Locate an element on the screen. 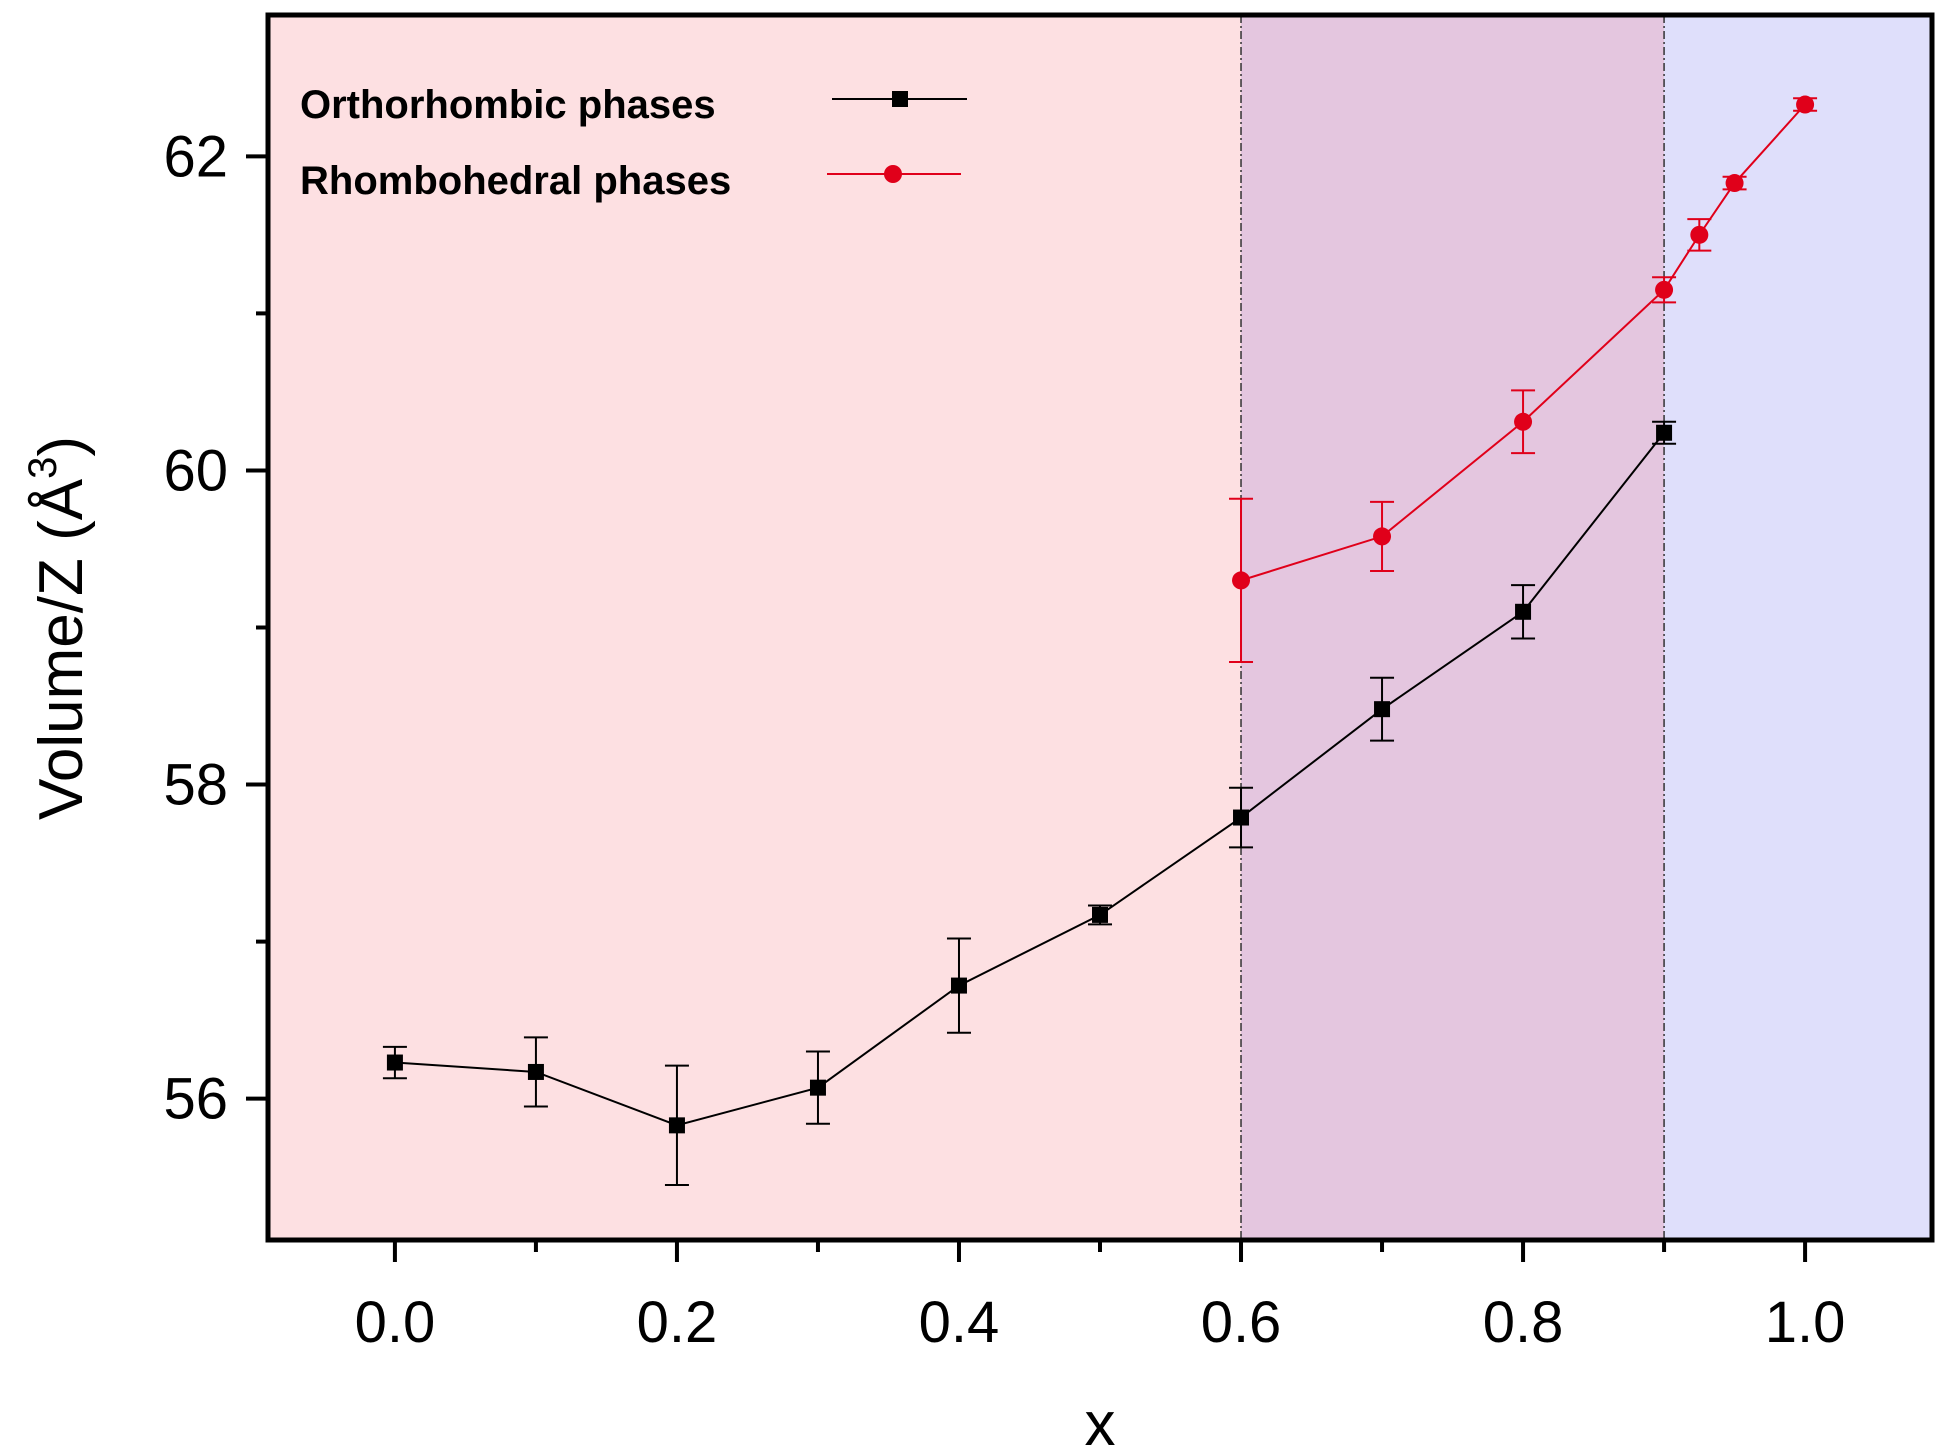  x-axis-title: x is located at coordinates (1100, 1421).